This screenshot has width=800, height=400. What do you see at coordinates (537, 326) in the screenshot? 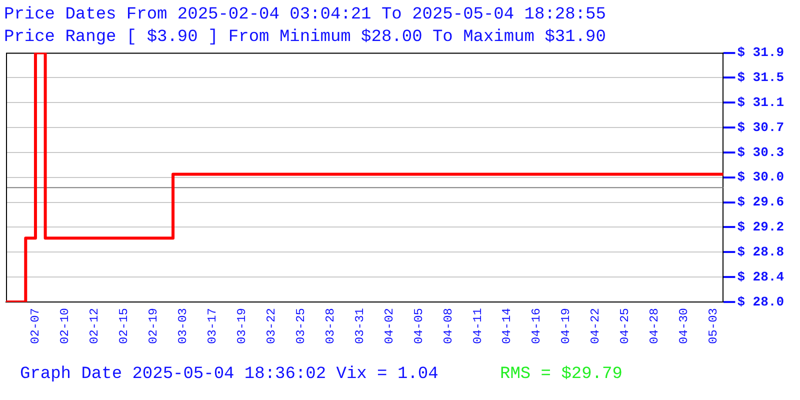
I see `x-tick-label: 04-16` at bounding box center [537, 326].